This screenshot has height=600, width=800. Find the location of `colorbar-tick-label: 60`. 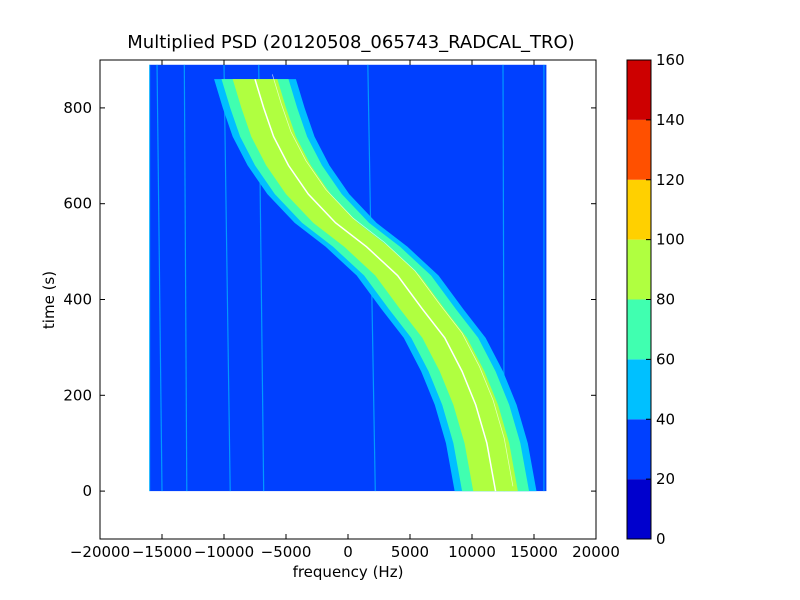

colorbar-tick-label: 60 is located at coordinates (665, 359).